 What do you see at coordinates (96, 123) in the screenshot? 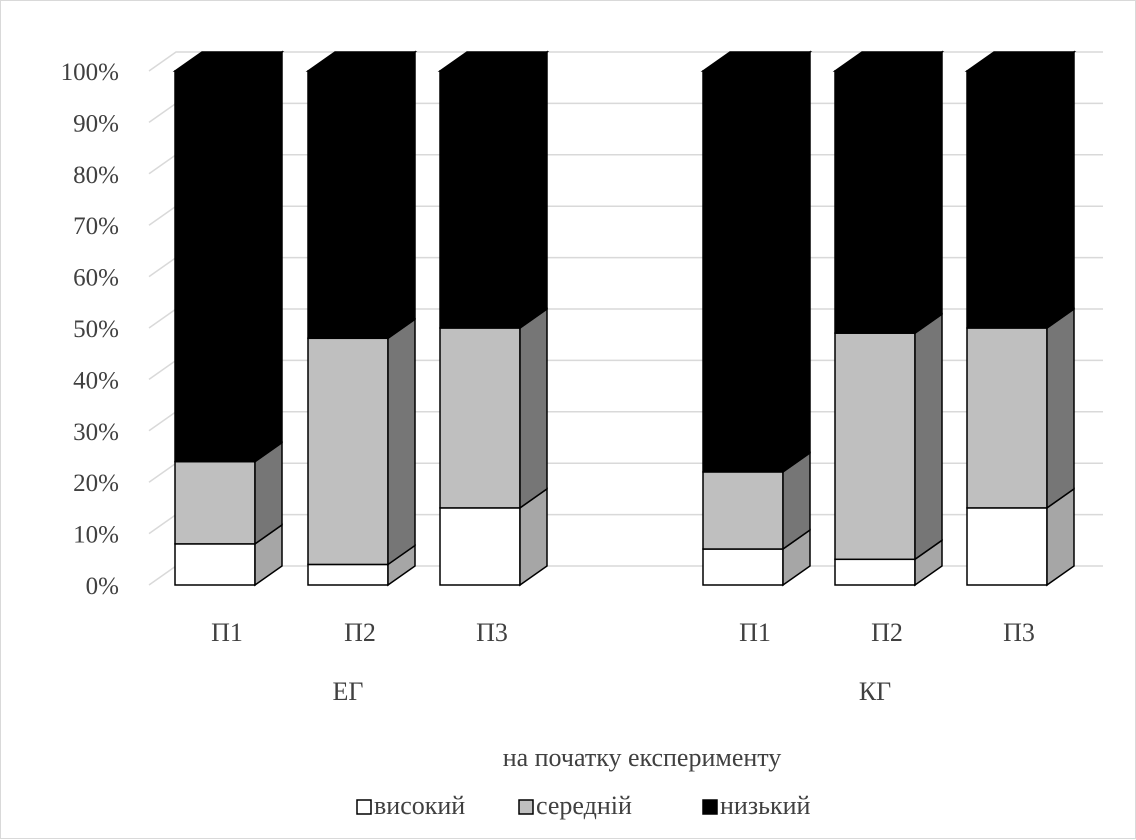
I see `y-tick-label: 90%` at bounding box center [96, 123].